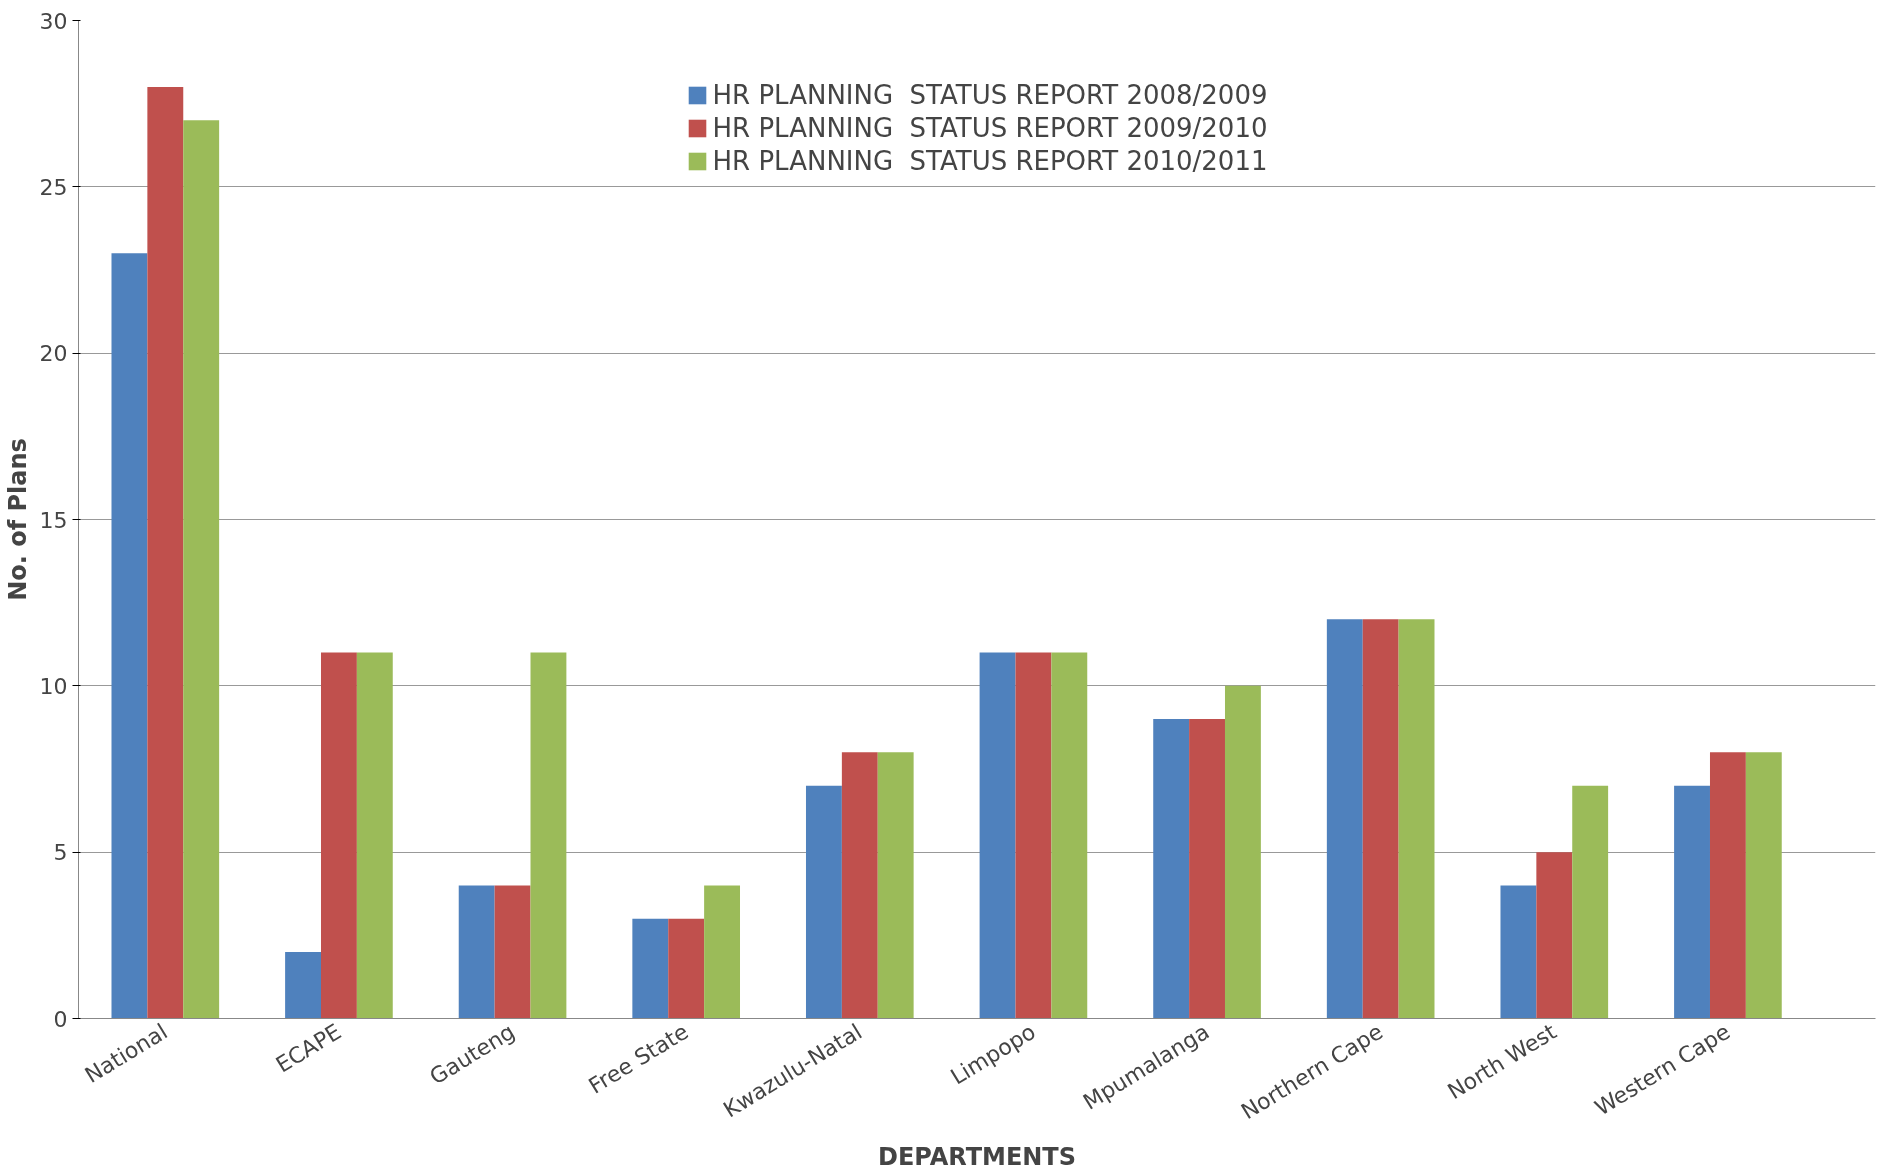 The image size is (1880, 1173). Describe the element at coordinates (53, 354) in the screenshot. I see `y-tick-label: 20` at that location.